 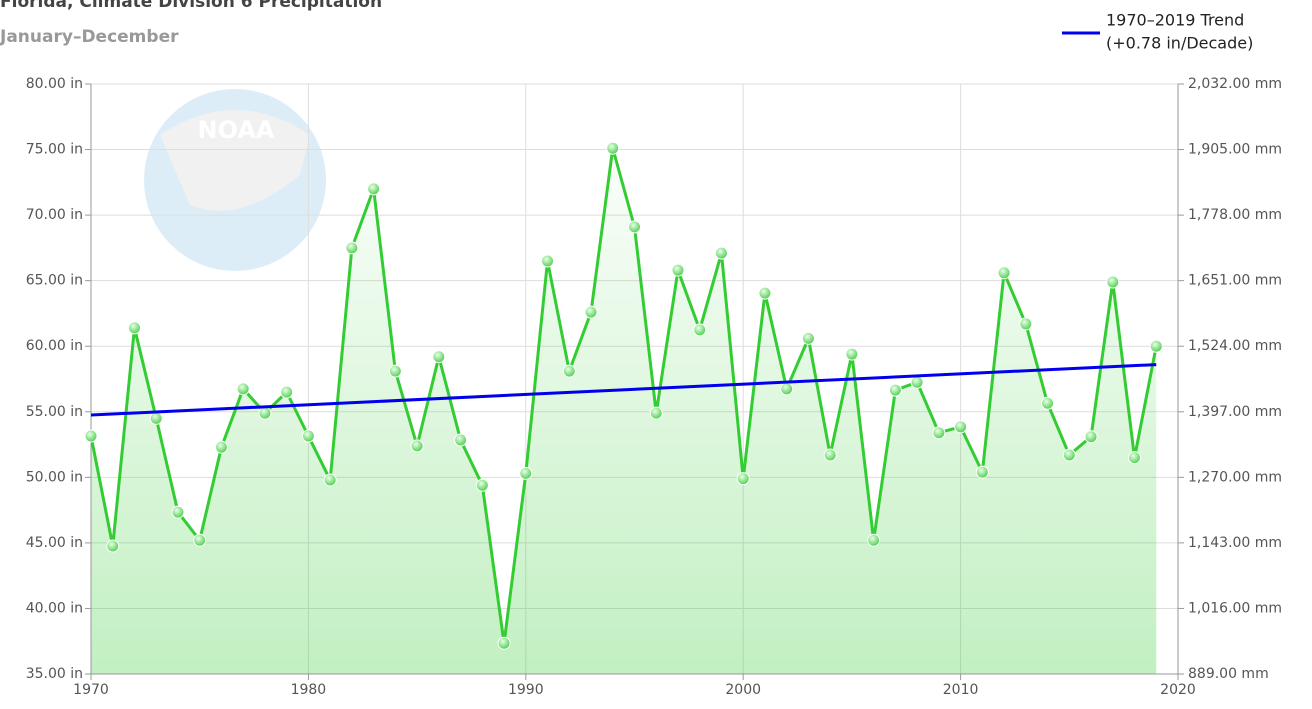 What do you see at coordinates (743, 690) in the screenshot?
I see `x-tick-label: 2000` at bounding box center [743, 690].